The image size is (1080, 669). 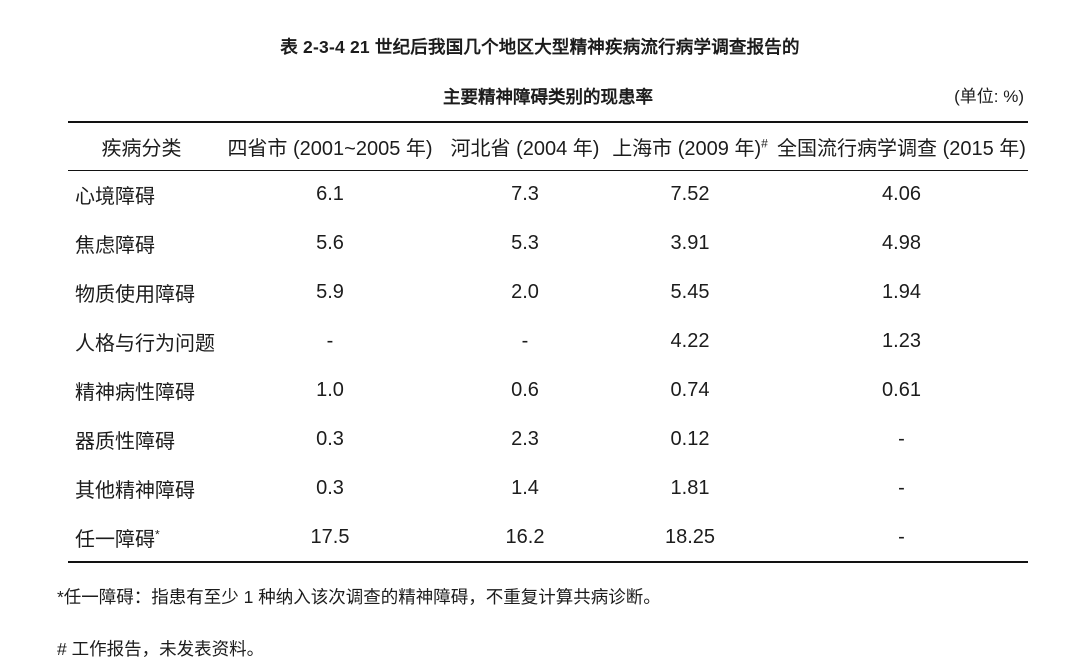 I want to click on cell-value: 1.4, so click(x=525, y=488).